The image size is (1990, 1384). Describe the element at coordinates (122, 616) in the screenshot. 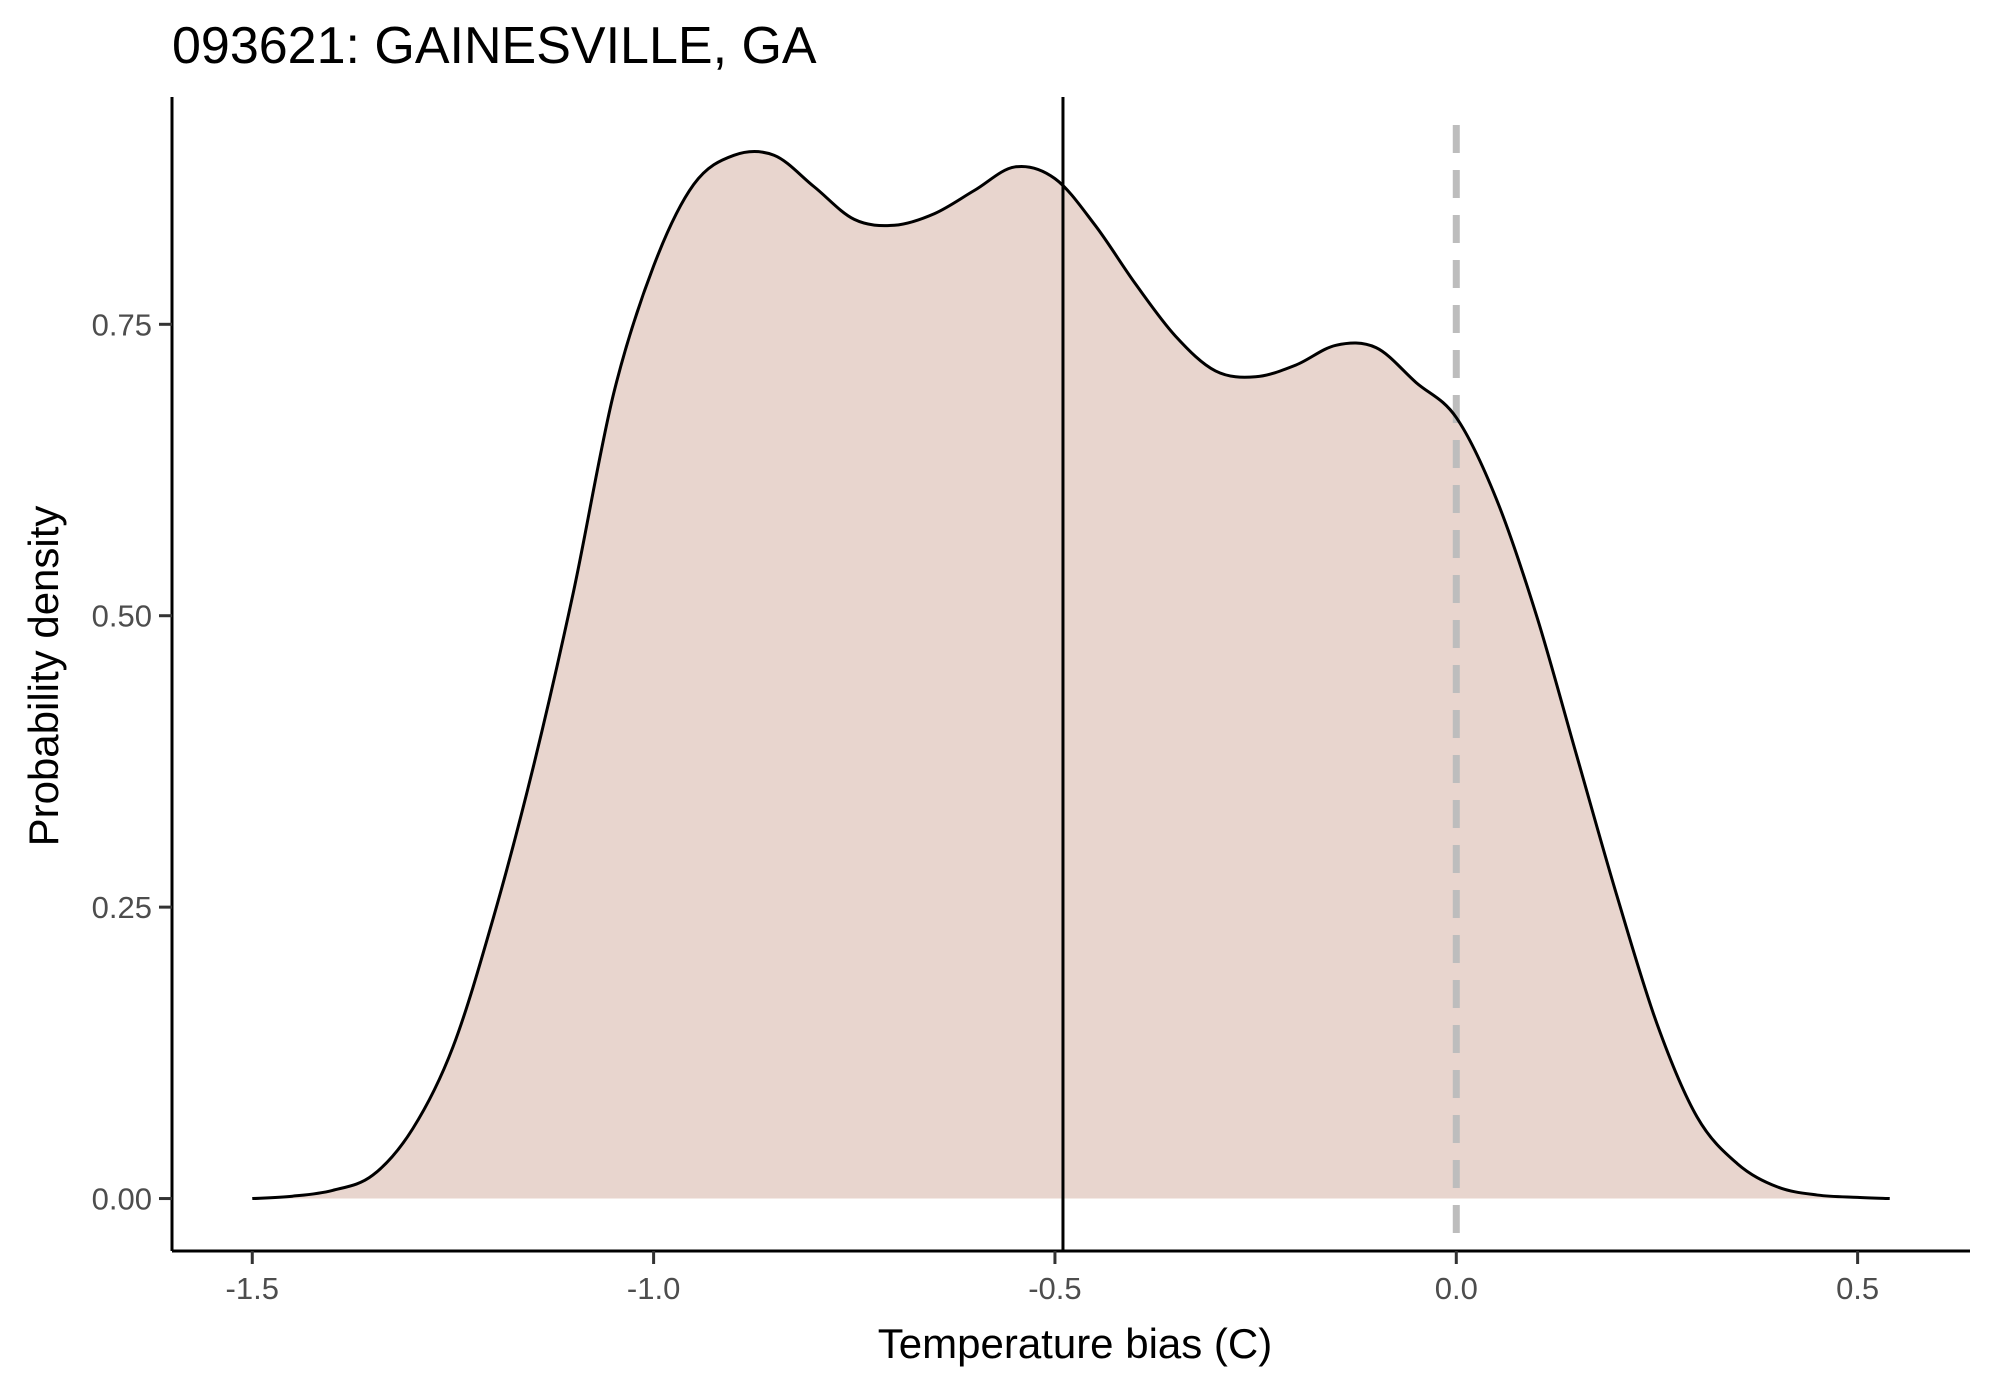

I see `y-tick-label: 0.50` at that location.